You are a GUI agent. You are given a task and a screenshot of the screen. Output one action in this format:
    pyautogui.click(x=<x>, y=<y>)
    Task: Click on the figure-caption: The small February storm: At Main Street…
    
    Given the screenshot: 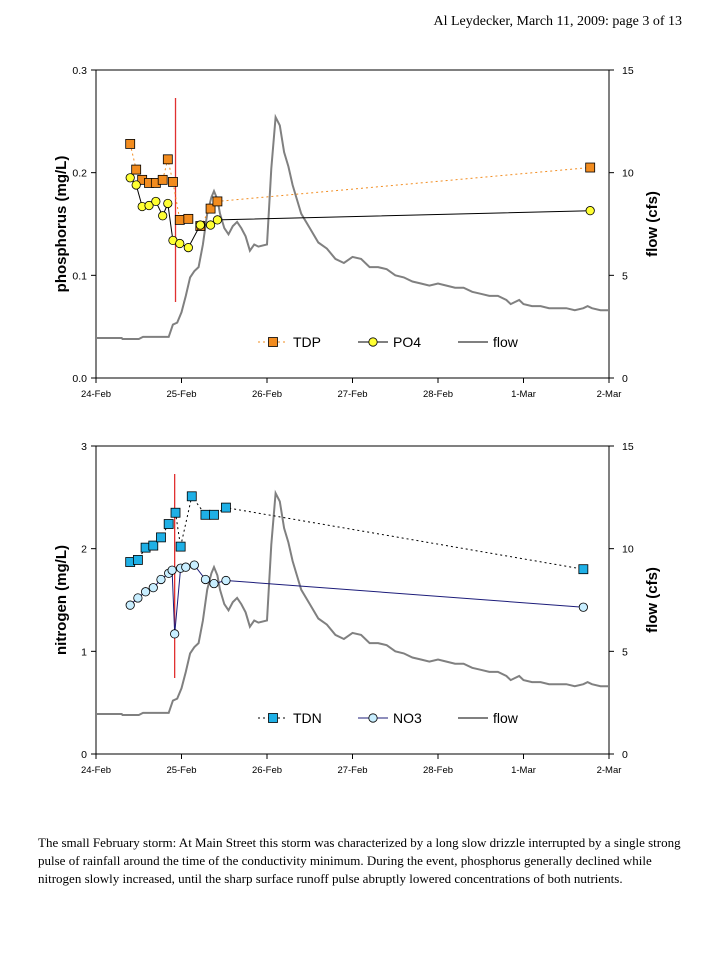 What is the action you would take?
    pyautogui.click(x=359, y=860)
    